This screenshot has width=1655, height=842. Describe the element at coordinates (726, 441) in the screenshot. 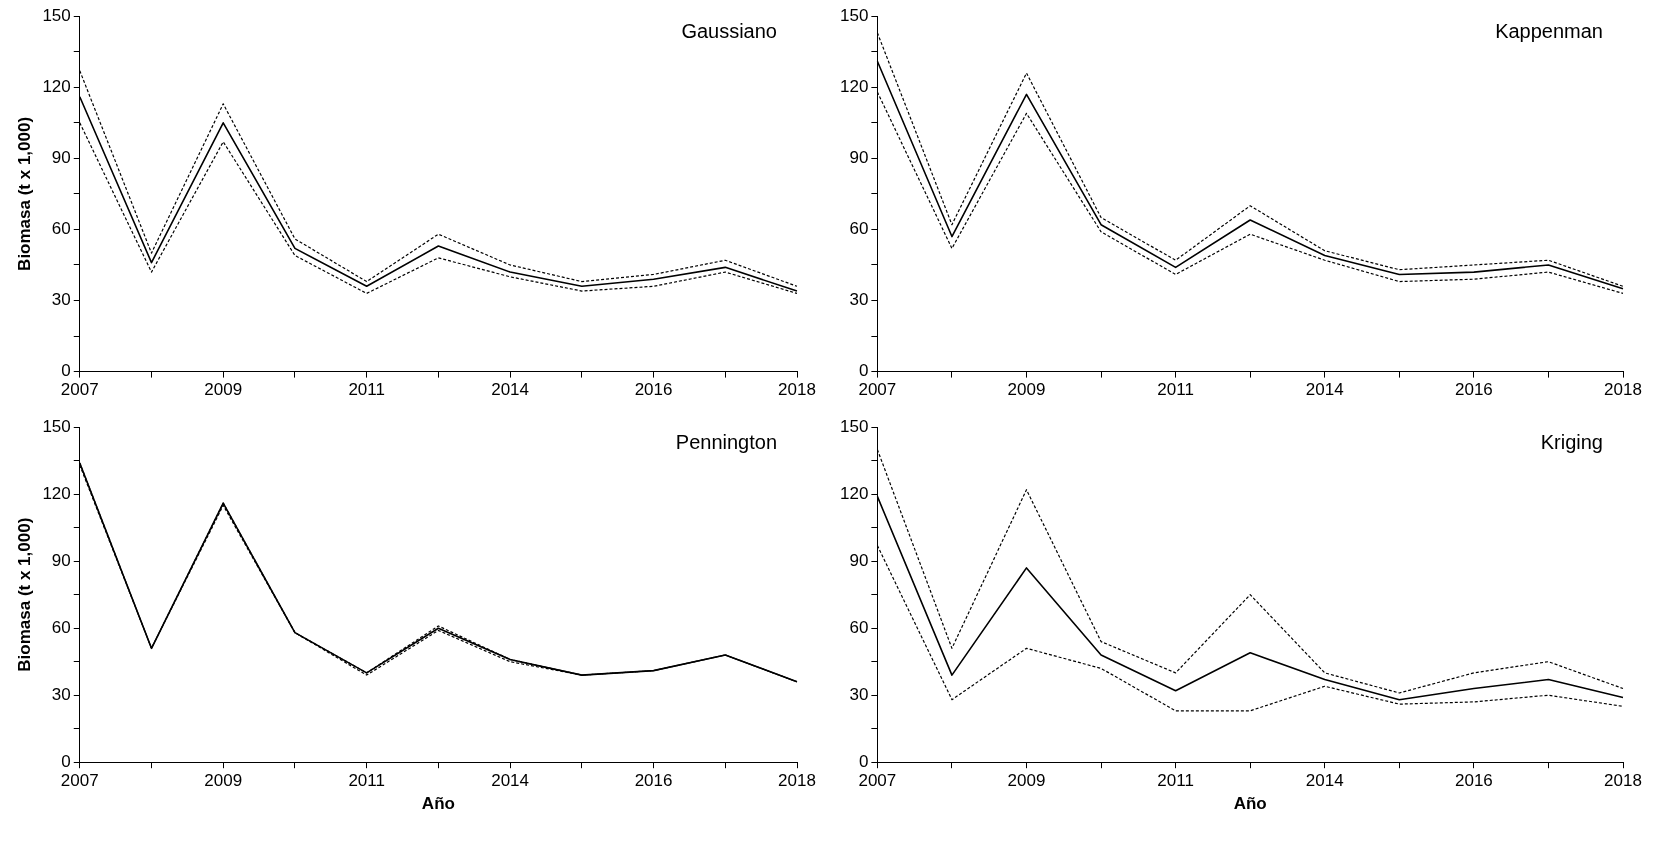

I see `chart-title: Pennington` at that location.